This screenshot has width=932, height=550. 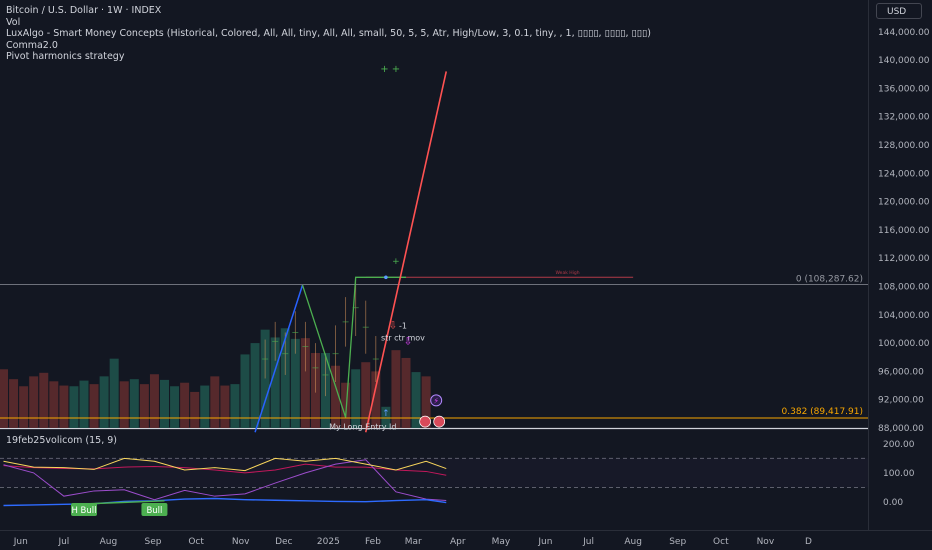 I want to click on osc-blue-line, so click(x=225, y=502).